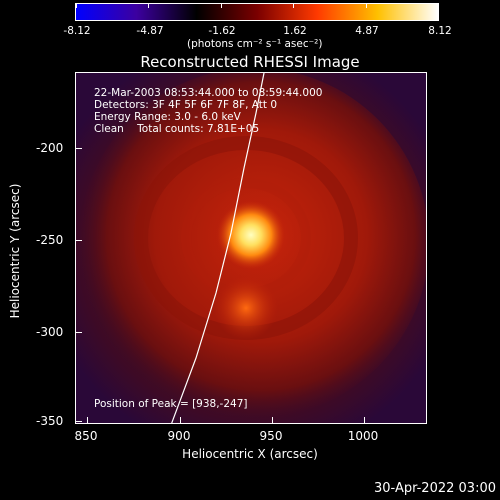 This screenshot has height=500, width=500. I want to click on info-time-range: 22-Mar-2003 08:53:44.000 to 08:59:44.000, so click(208, 93).